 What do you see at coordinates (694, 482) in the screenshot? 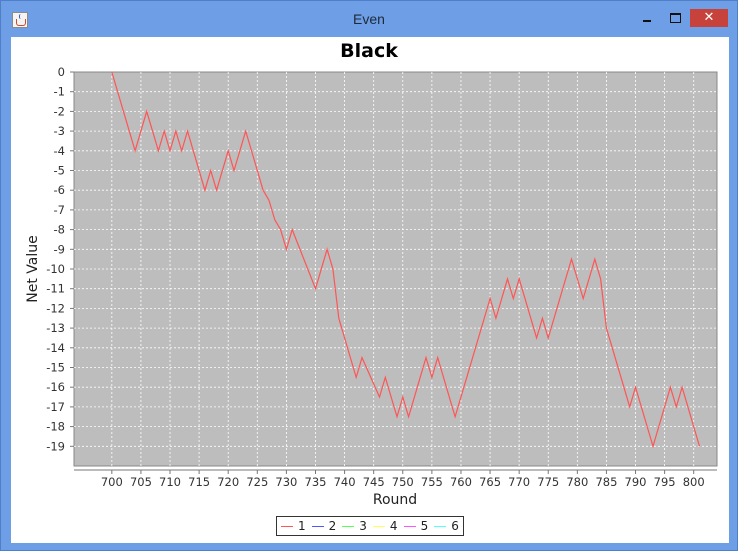
I see `x-tick-label: 800` at bounding box center [694, 482].